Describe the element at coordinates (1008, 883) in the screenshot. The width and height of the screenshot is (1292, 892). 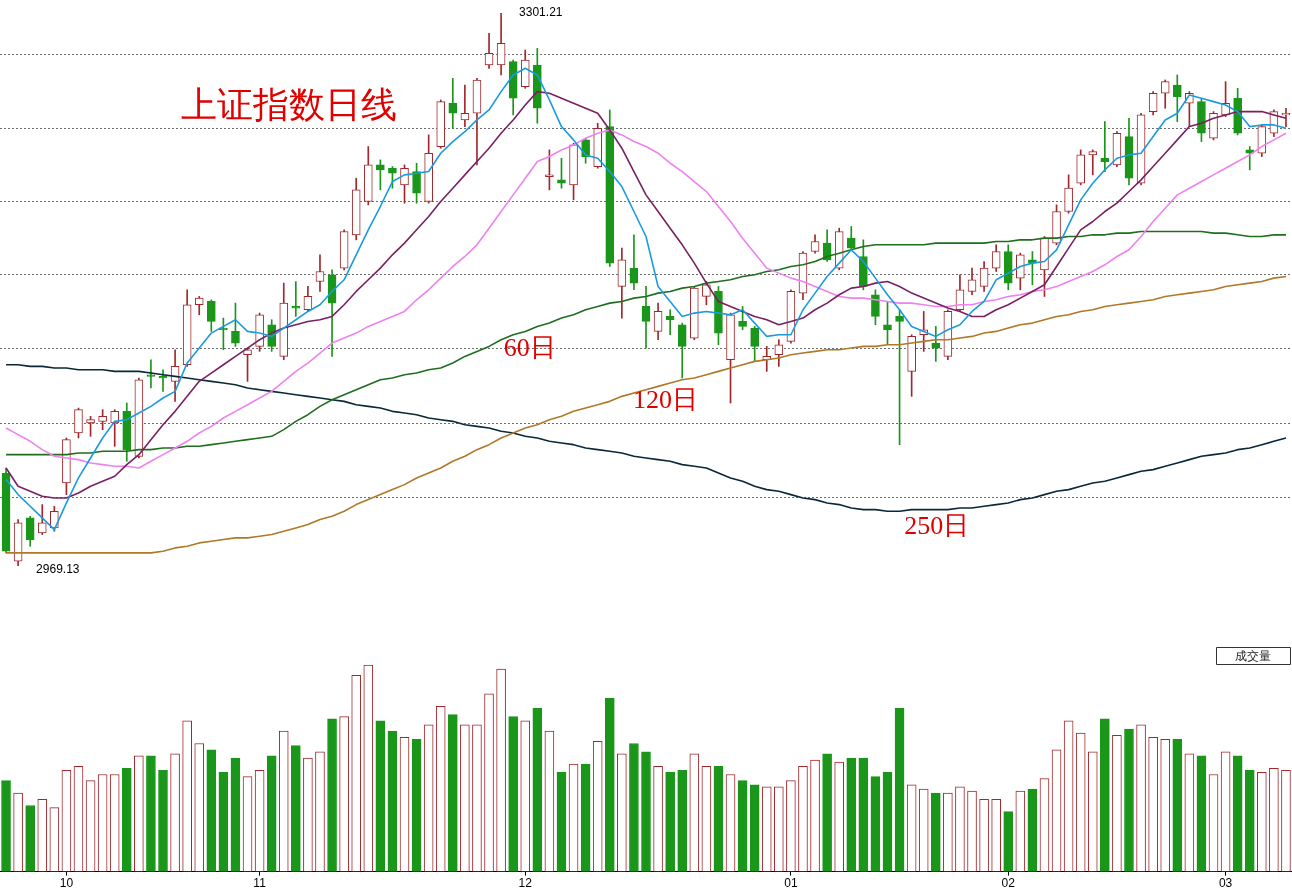
I see `x-tick-label: 02` at that location.